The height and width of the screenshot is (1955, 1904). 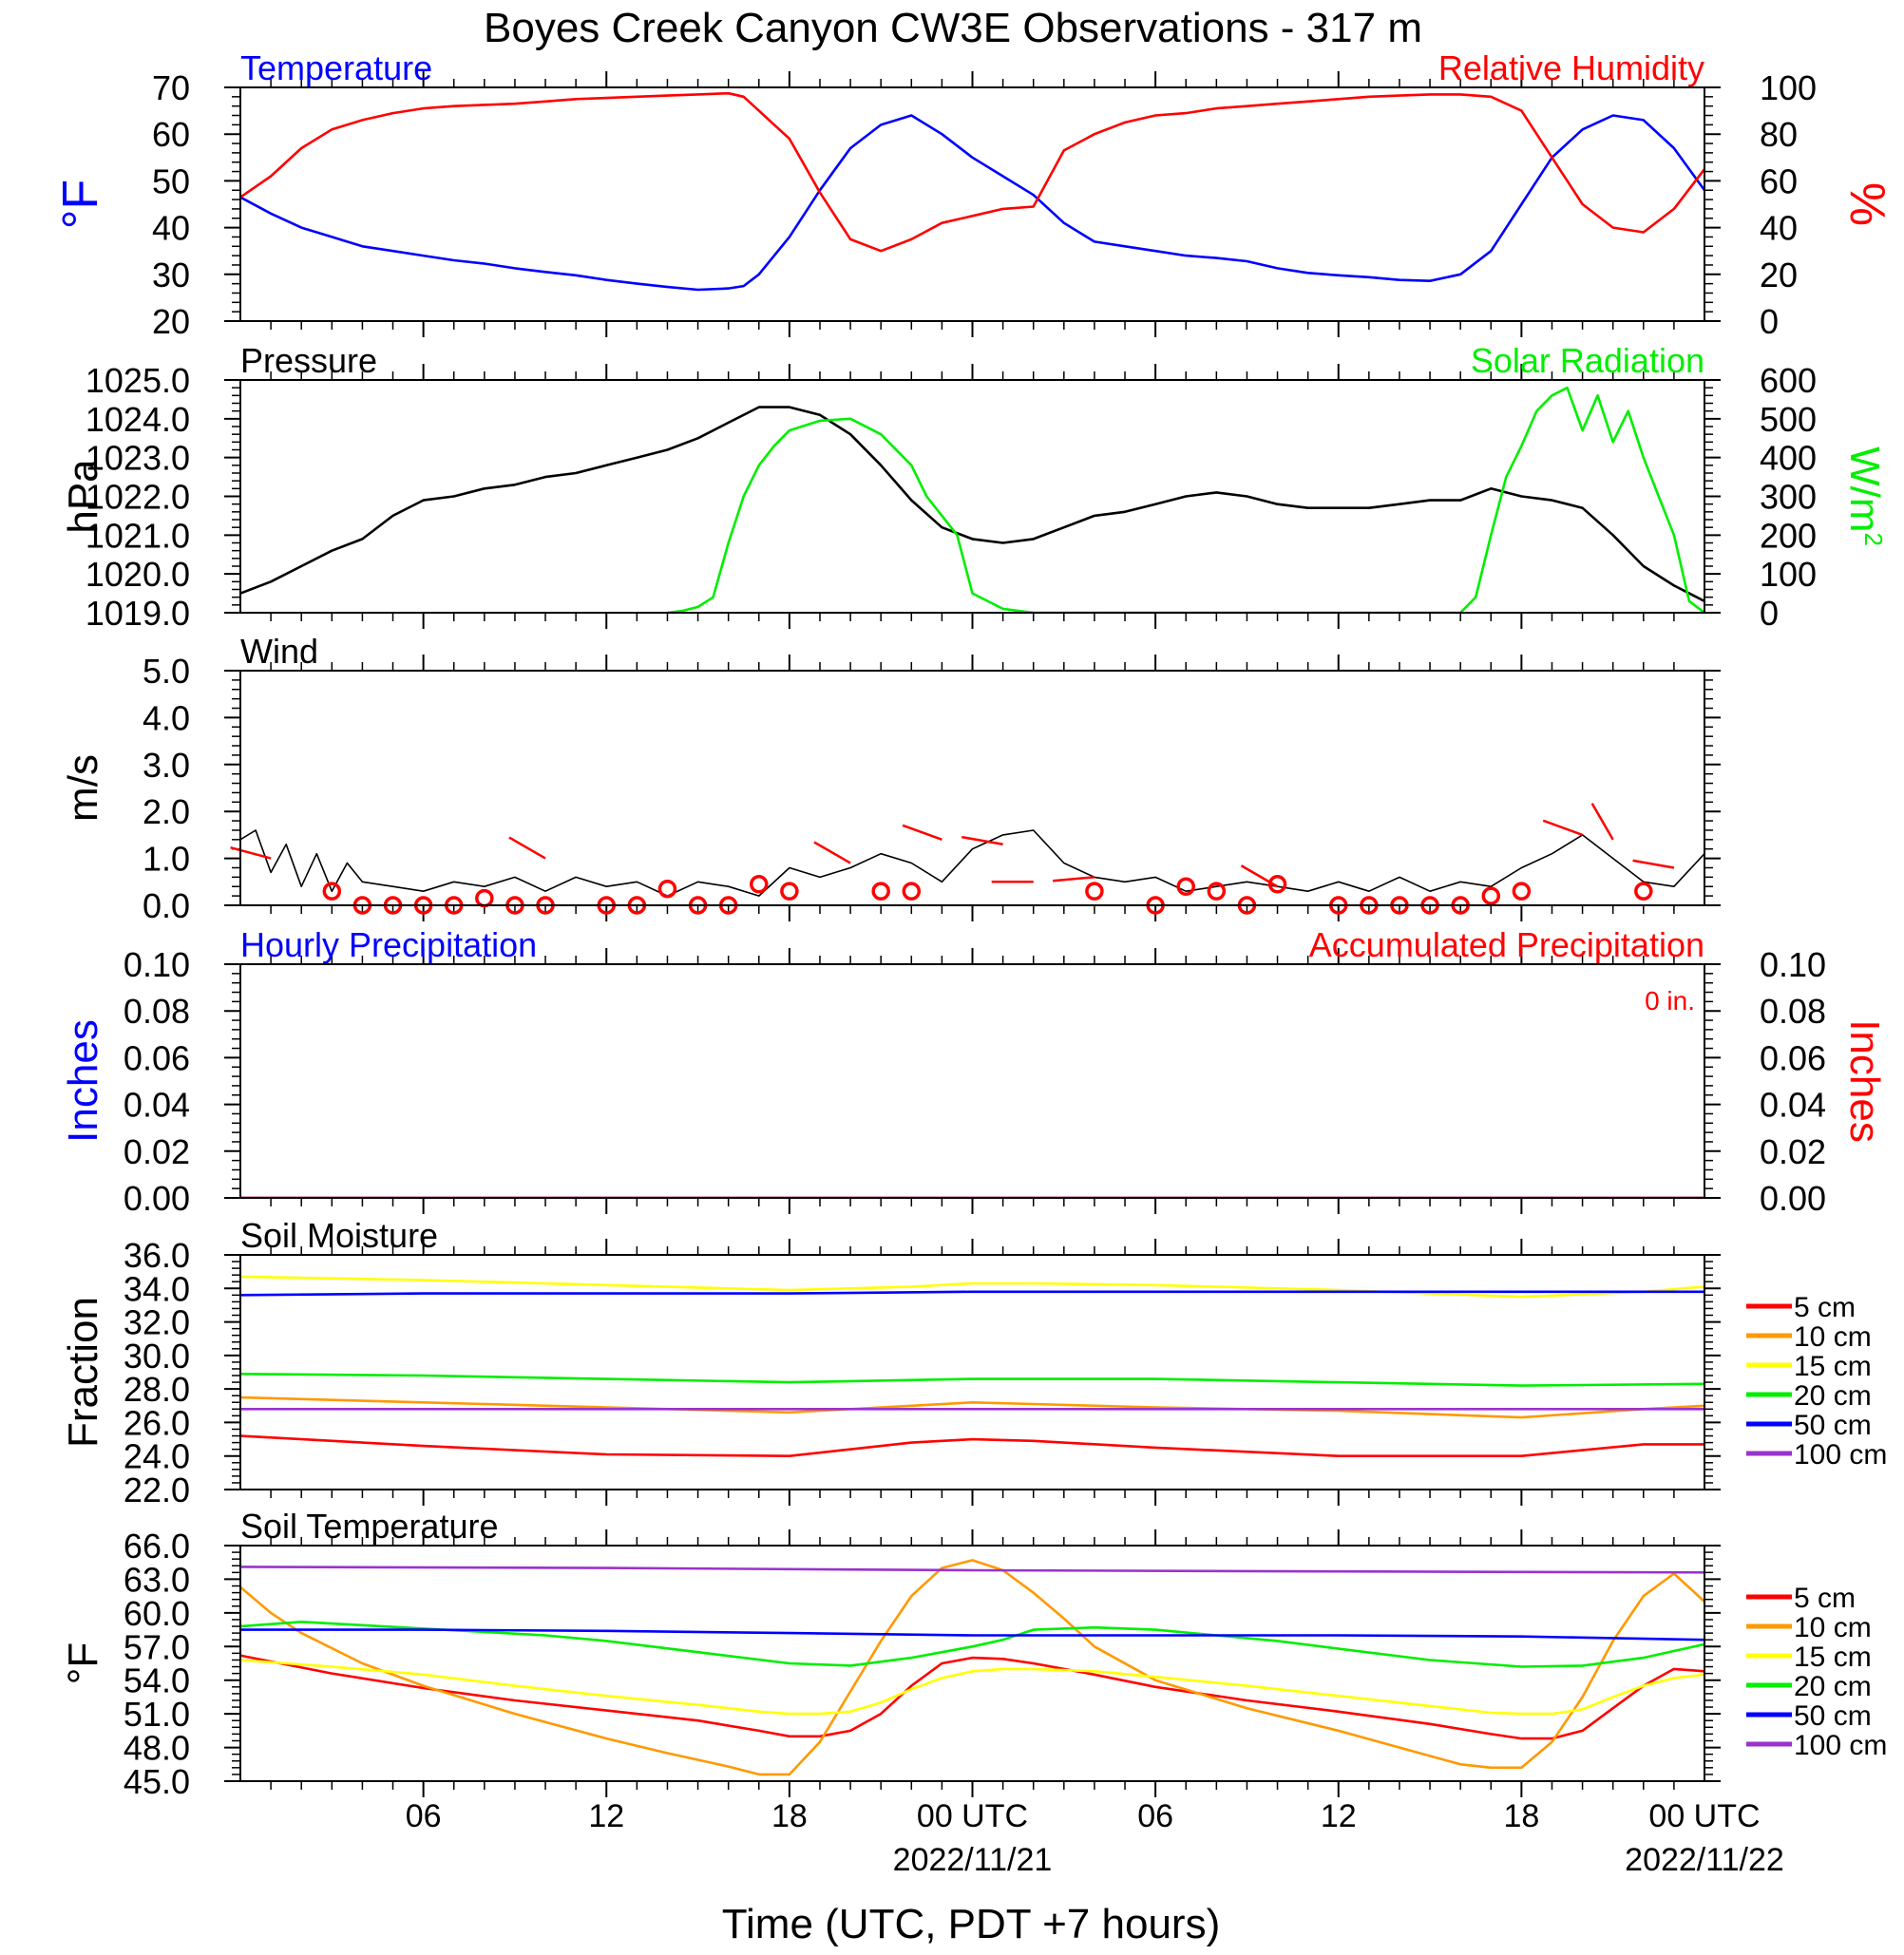 What do you see at coordinates (972, 1293) in the screenshot?
I see `50-cm-line` at bounding box center [972, 1293].